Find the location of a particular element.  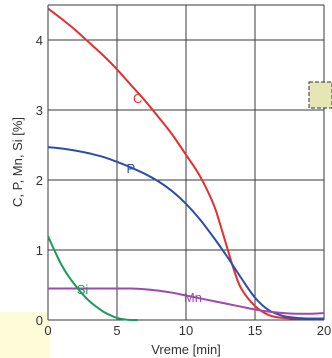

overlay-box is located at coordinates (320, 95).